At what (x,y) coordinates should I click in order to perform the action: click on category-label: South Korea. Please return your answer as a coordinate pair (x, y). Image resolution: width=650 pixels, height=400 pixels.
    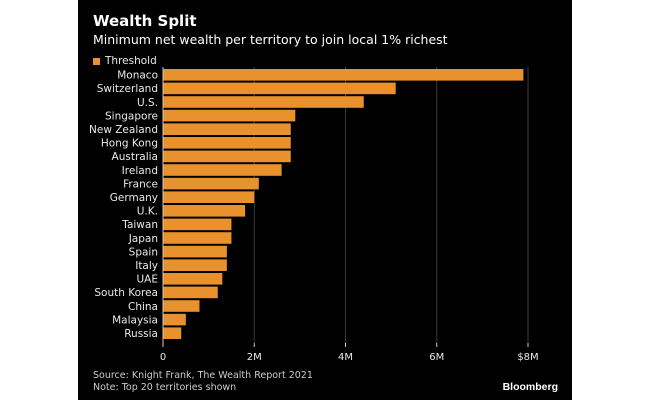
    Looking at the image, I should click on (126, 293).